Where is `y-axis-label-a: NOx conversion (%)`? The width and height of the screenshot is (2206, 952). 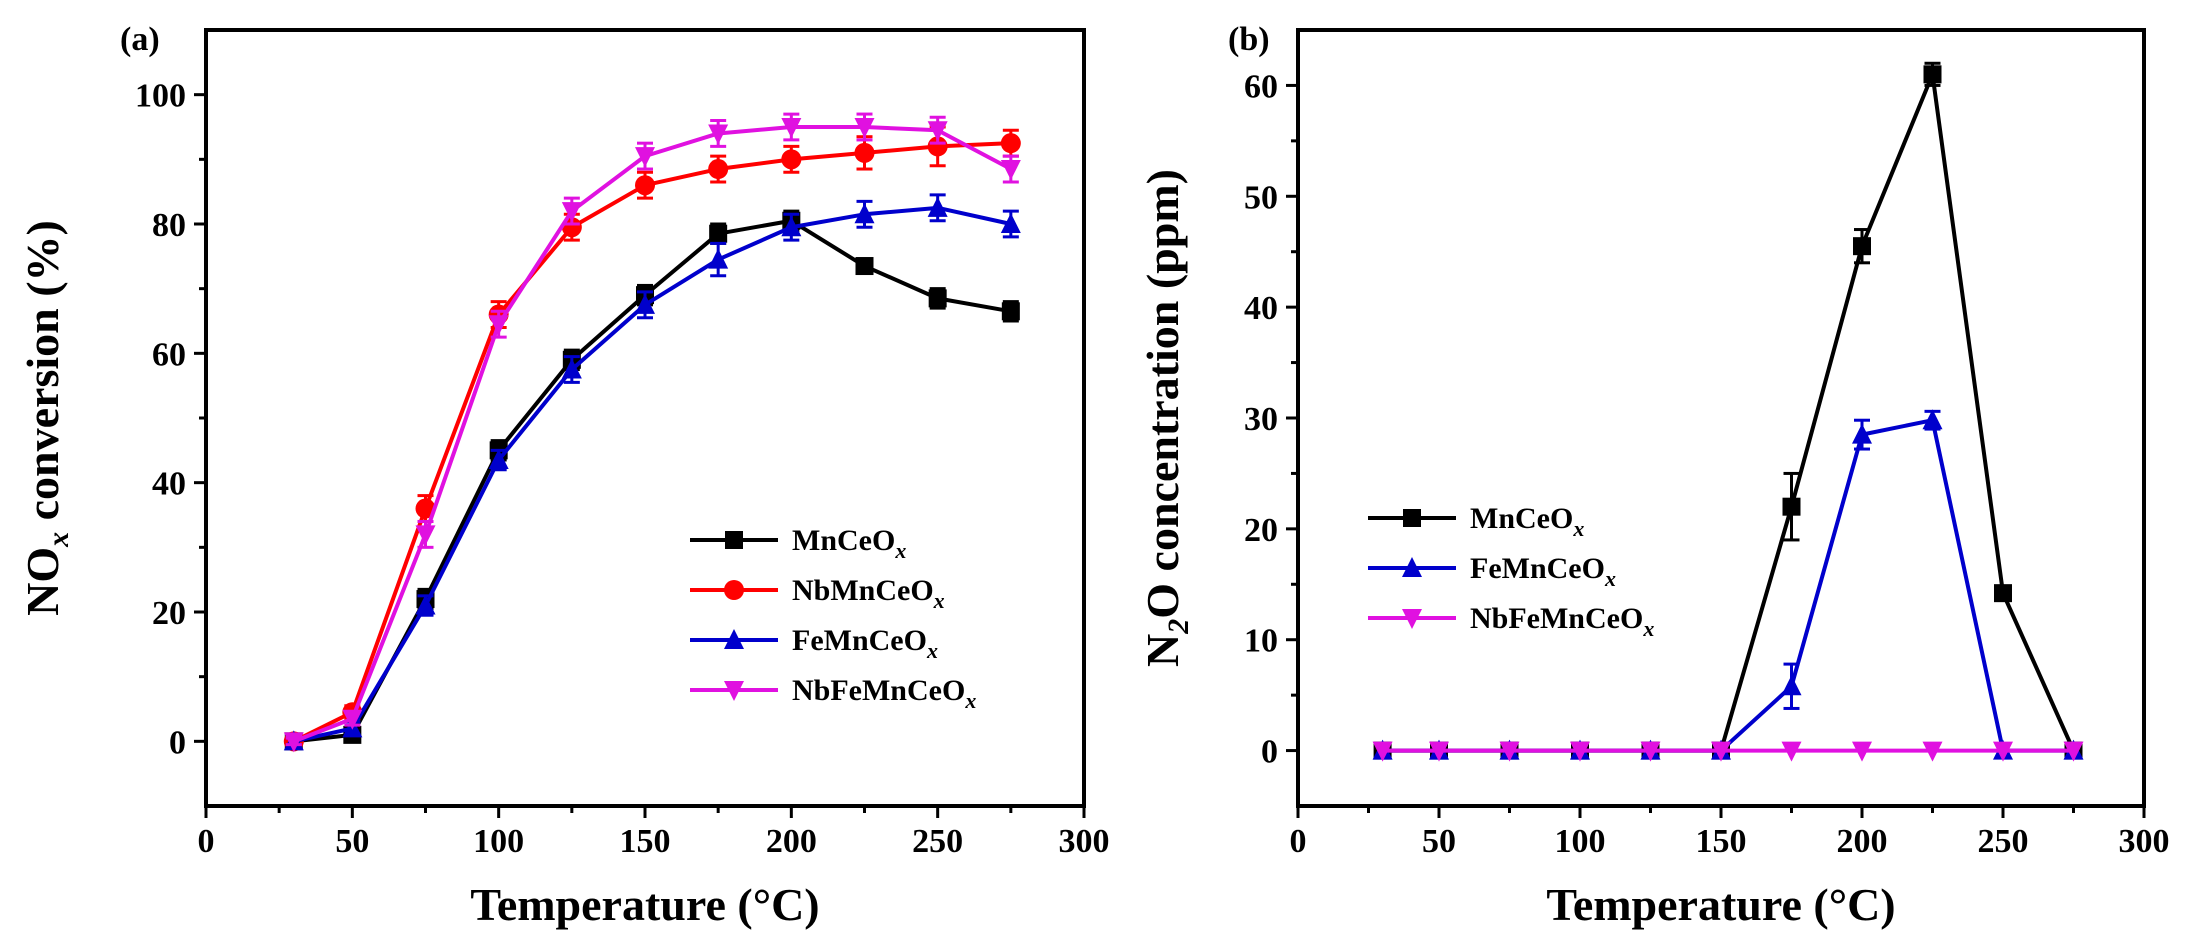 y-axis-label-a: NOx conversion (%) is located at coordinates (46, 418).